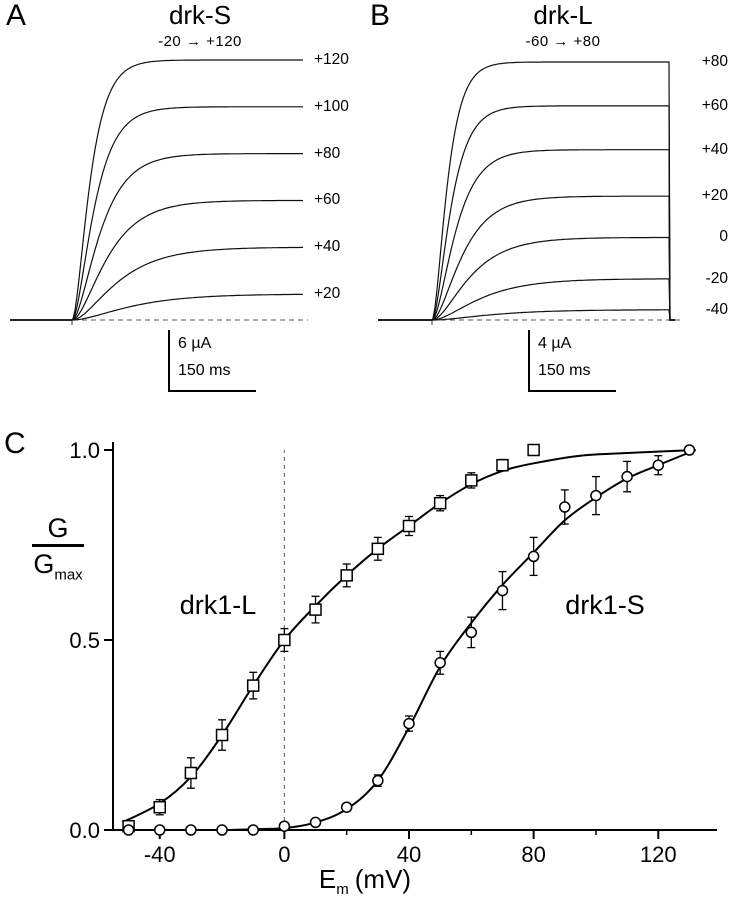 The height and width of the screenshot is (900, 730). Describe the element at coordinates (658, 854) in the screenshot. I see `x-tick-label: 120` at that location.